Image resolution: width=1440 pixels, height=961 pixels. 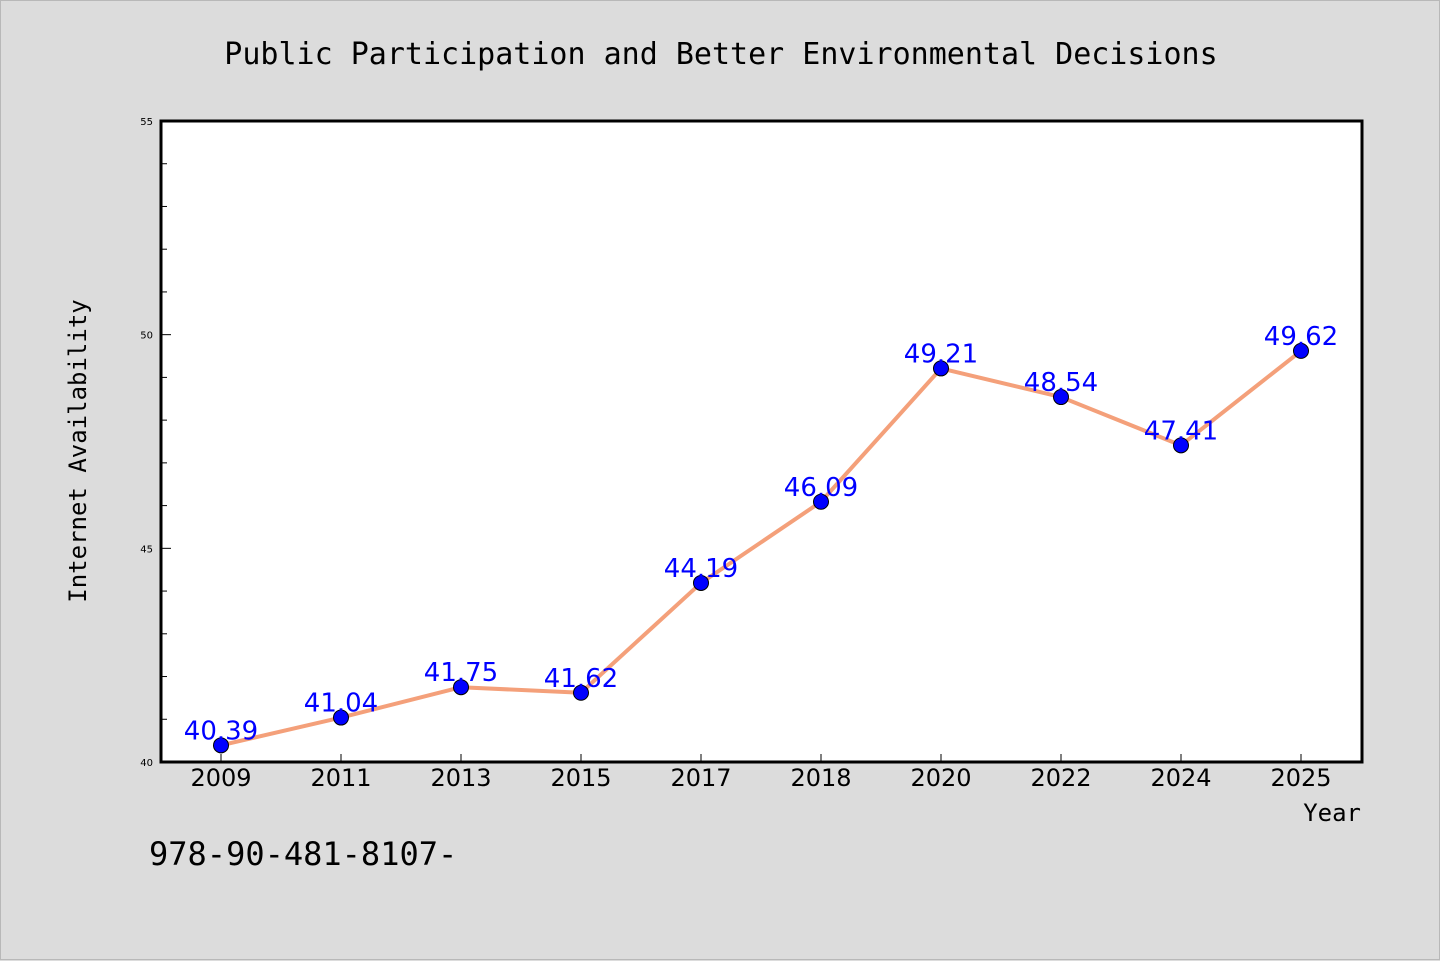 What do you see at coordinates (146, 122) in the screenshot?
I see `y-tick-label: 55` at bounding box center [146, 122].